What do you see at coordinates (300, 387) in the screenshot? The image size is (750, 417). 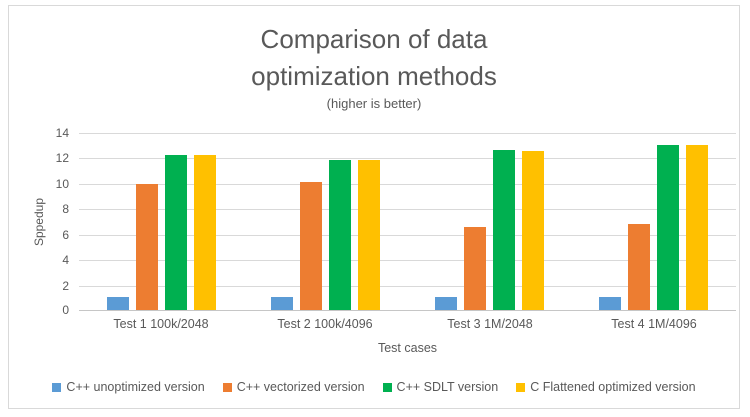 I see `legend-label: C++ vectorized version` at bounding box center [300, 387].